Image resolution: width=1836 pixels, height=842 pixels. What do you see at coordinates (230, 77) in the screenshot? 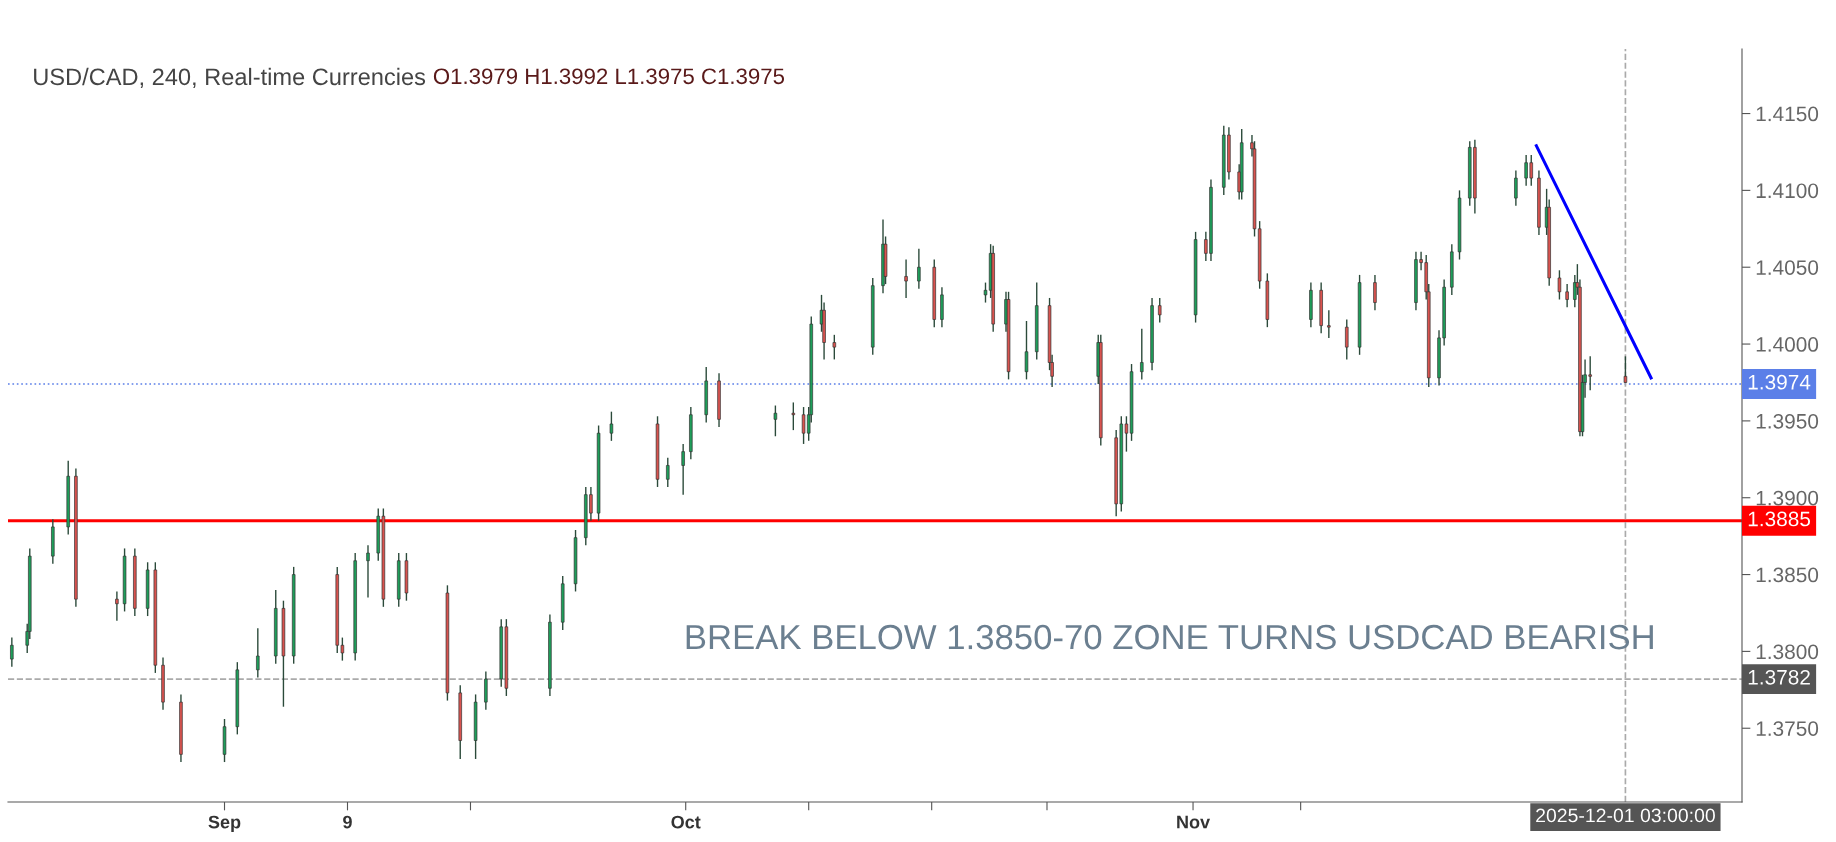
I see `text: USD/CAD, 240, Real-time Currencies` at bounding box center [230, 77].